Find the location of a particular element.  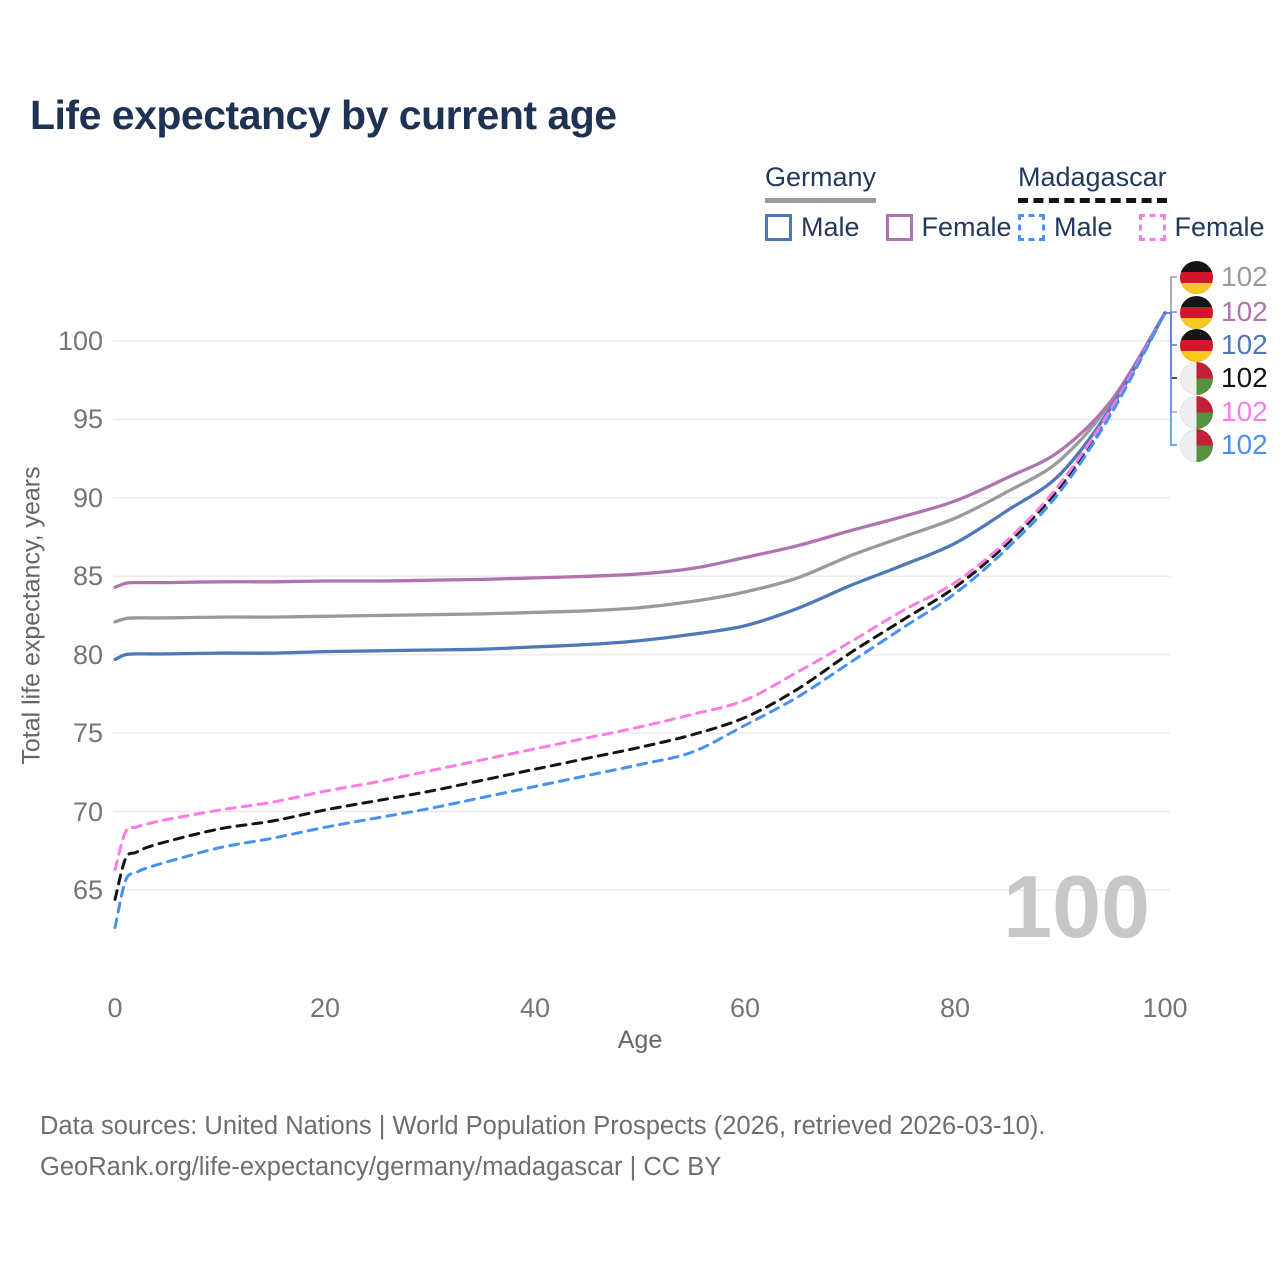

legend-item-germany-male: Male is located at coordinates (812, 227).